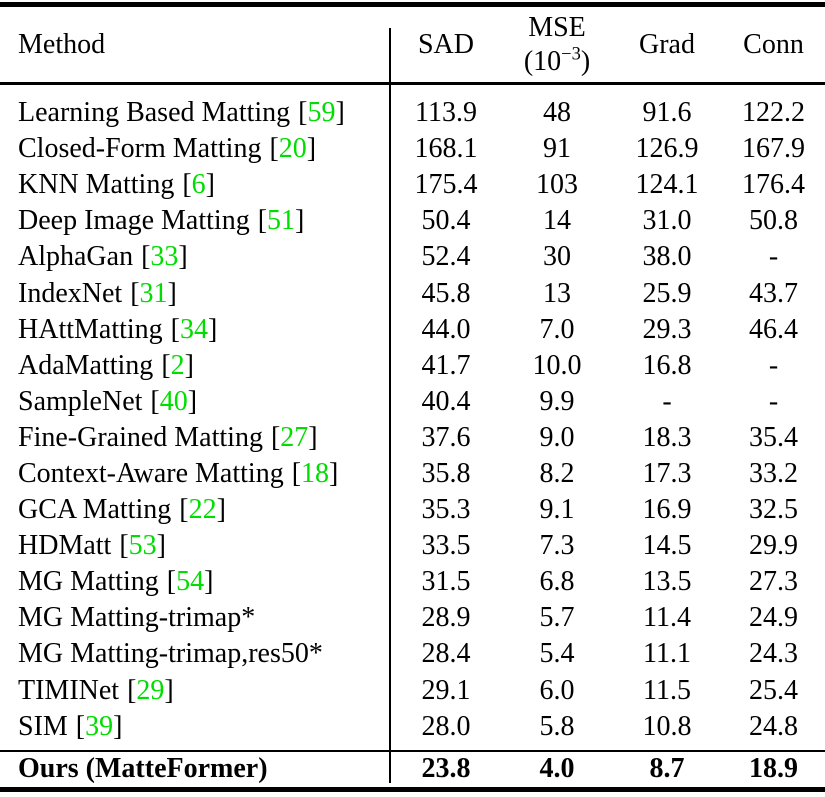 The image size is (825, 797). What do you see at coordinates (164, 257) in the screenshot?
I see `citation-number-link: 33` at bounding box center [164, 257].